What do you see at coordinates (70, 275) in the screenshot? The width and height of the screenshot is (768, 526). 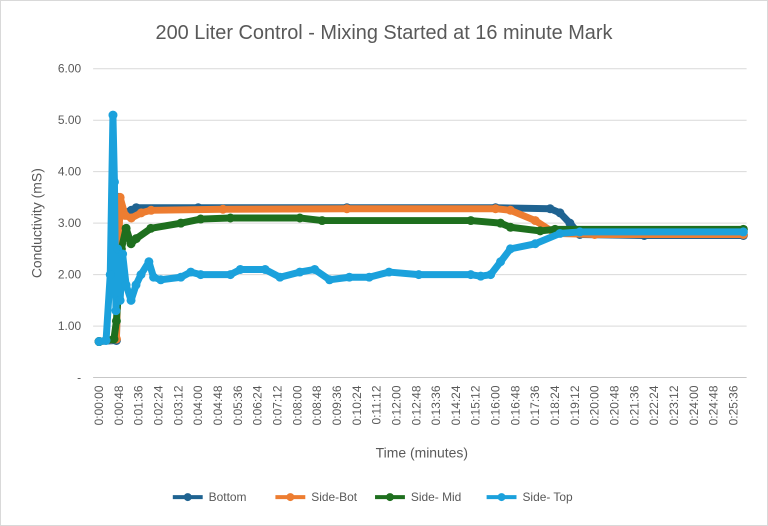 I see `y-tick-label: 2.00` at bounding box center [70, 275].